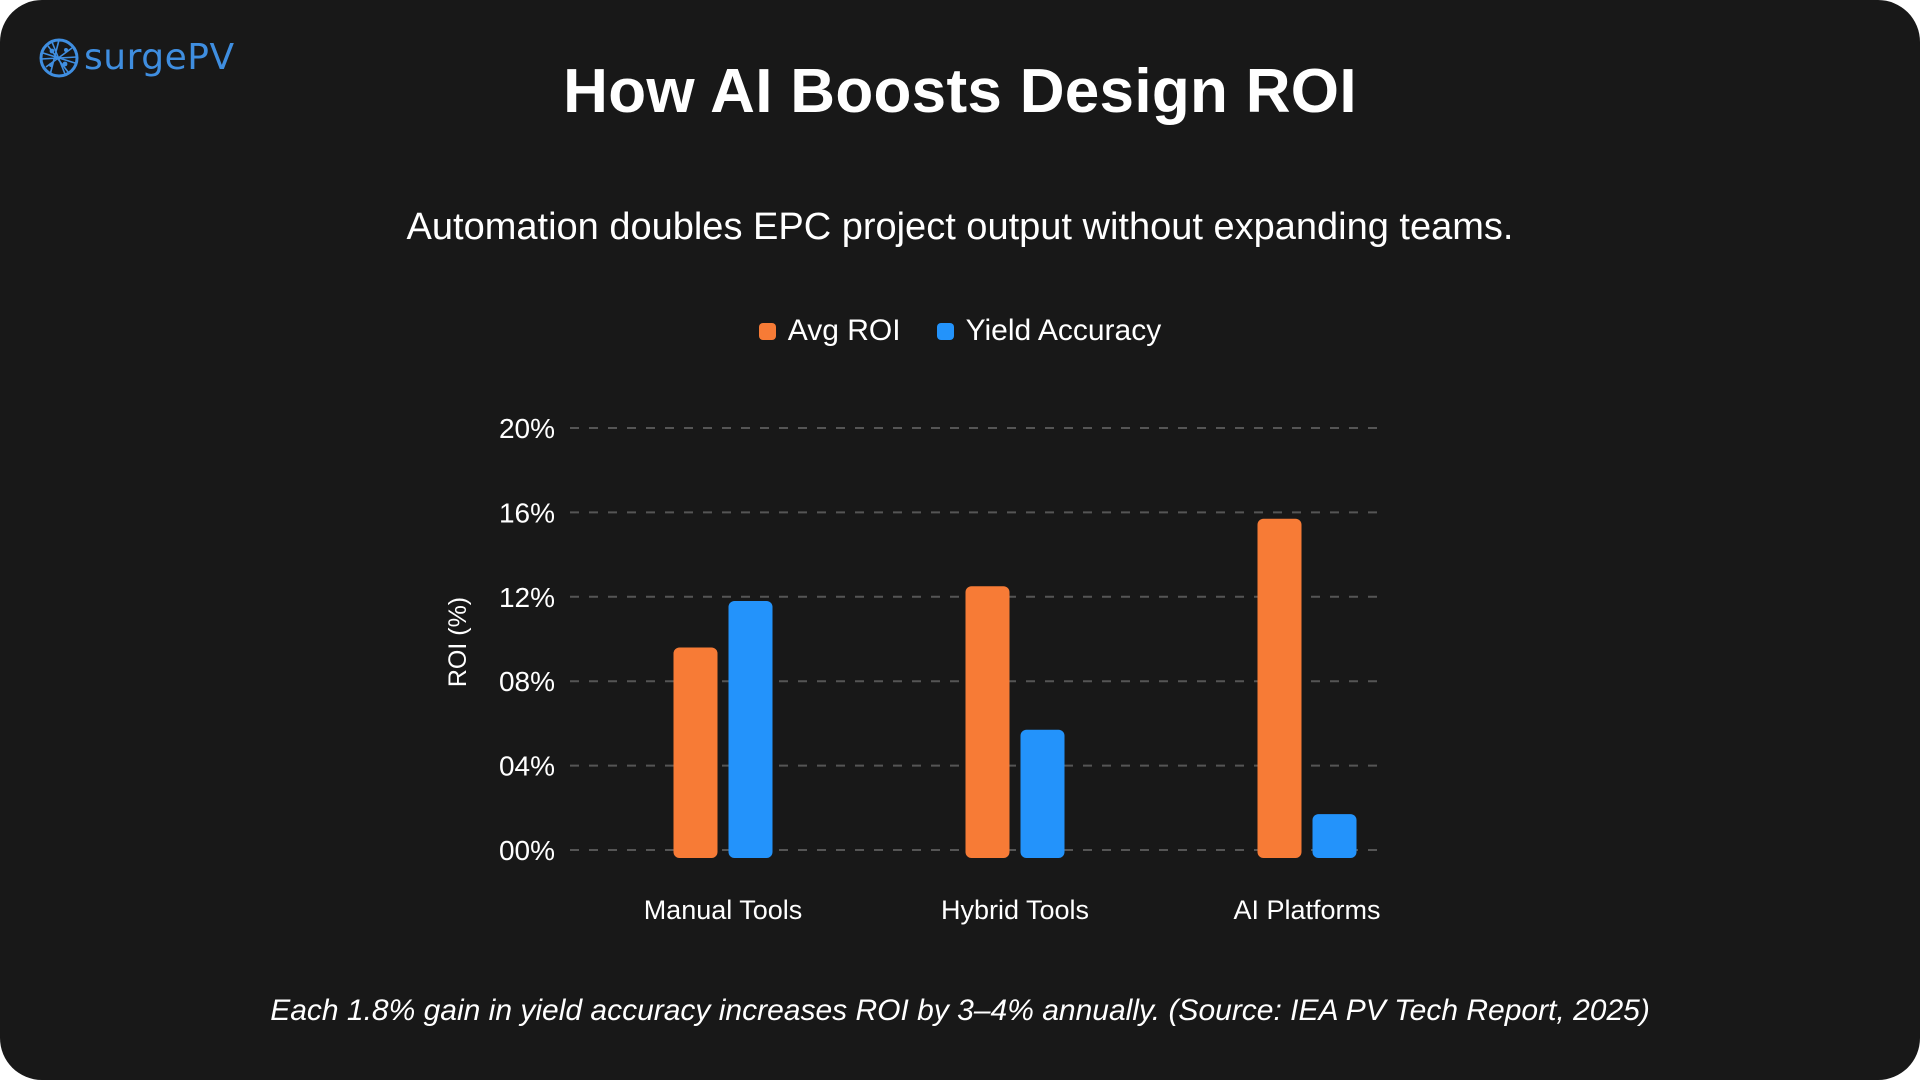  Describe the element at coordinates (159, 57) in the screenshot. I see `brand-name: surgePV` at that location.